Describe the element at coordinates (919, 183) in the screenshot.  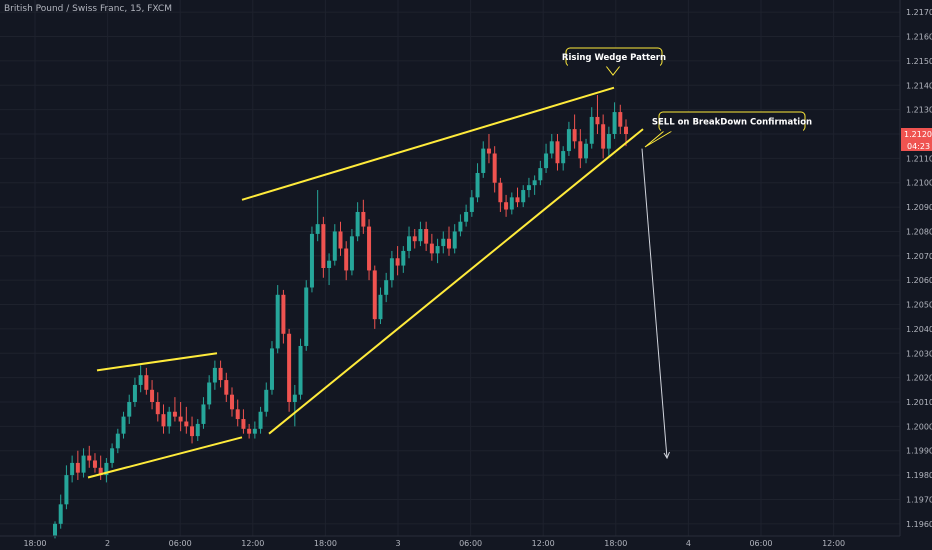
I see `y-tick-label: 1.21000` at that location.